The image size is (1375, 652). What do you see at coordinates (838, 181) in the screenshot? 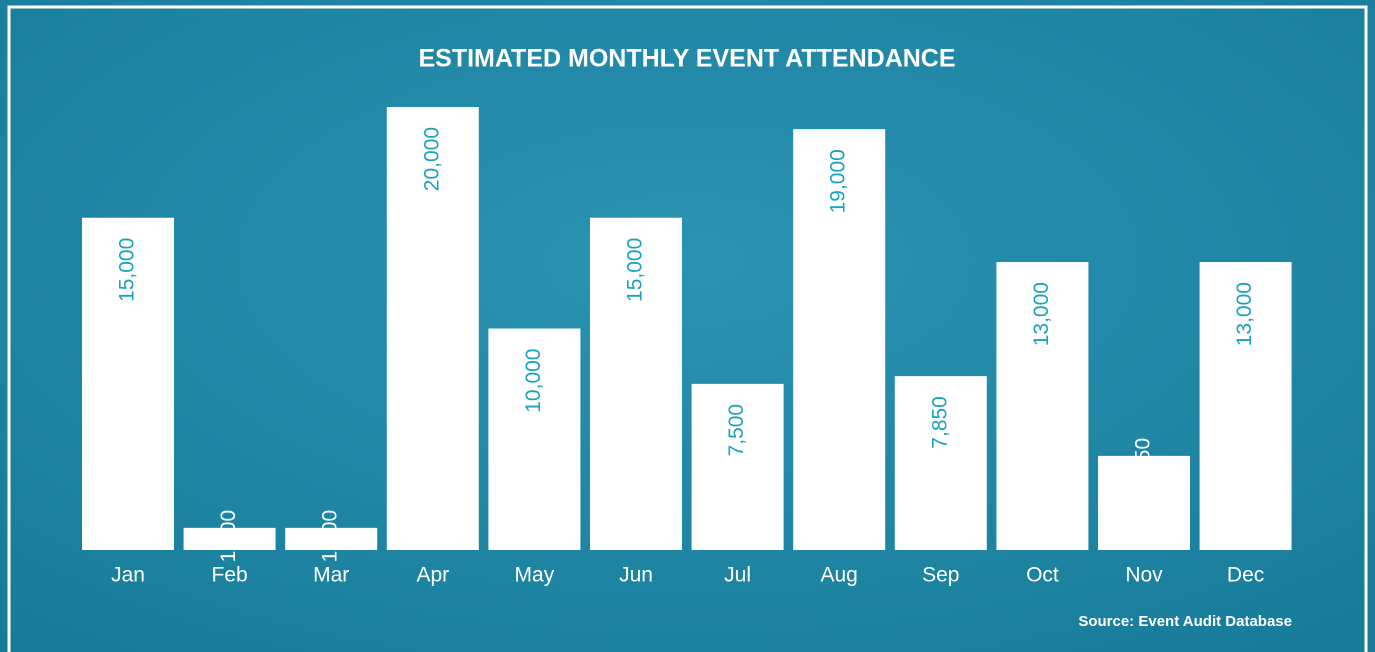
I see `value-label: 19,000` at bounding box center [838, 181].